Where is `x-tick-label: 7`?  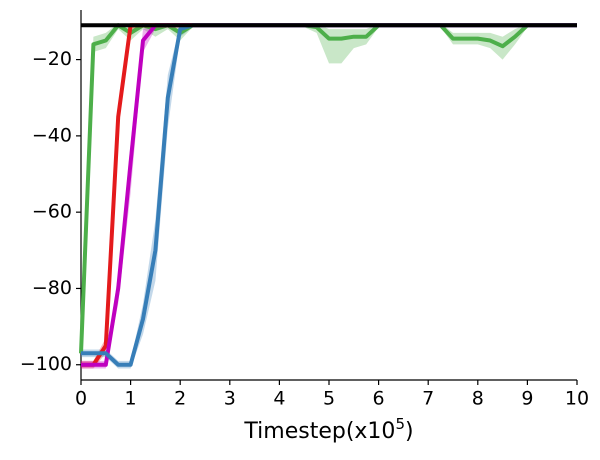 x-tick-label: 7 is located at coordinates (428, 399).